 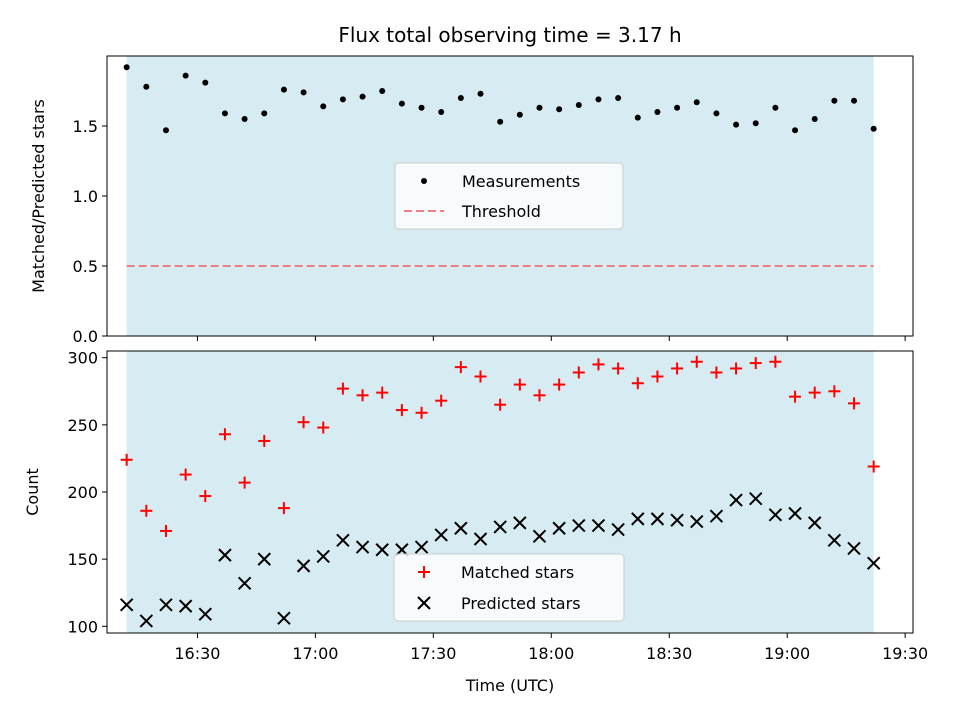 I want to click on legend-marker-predicted, so click(x=424, y=603).